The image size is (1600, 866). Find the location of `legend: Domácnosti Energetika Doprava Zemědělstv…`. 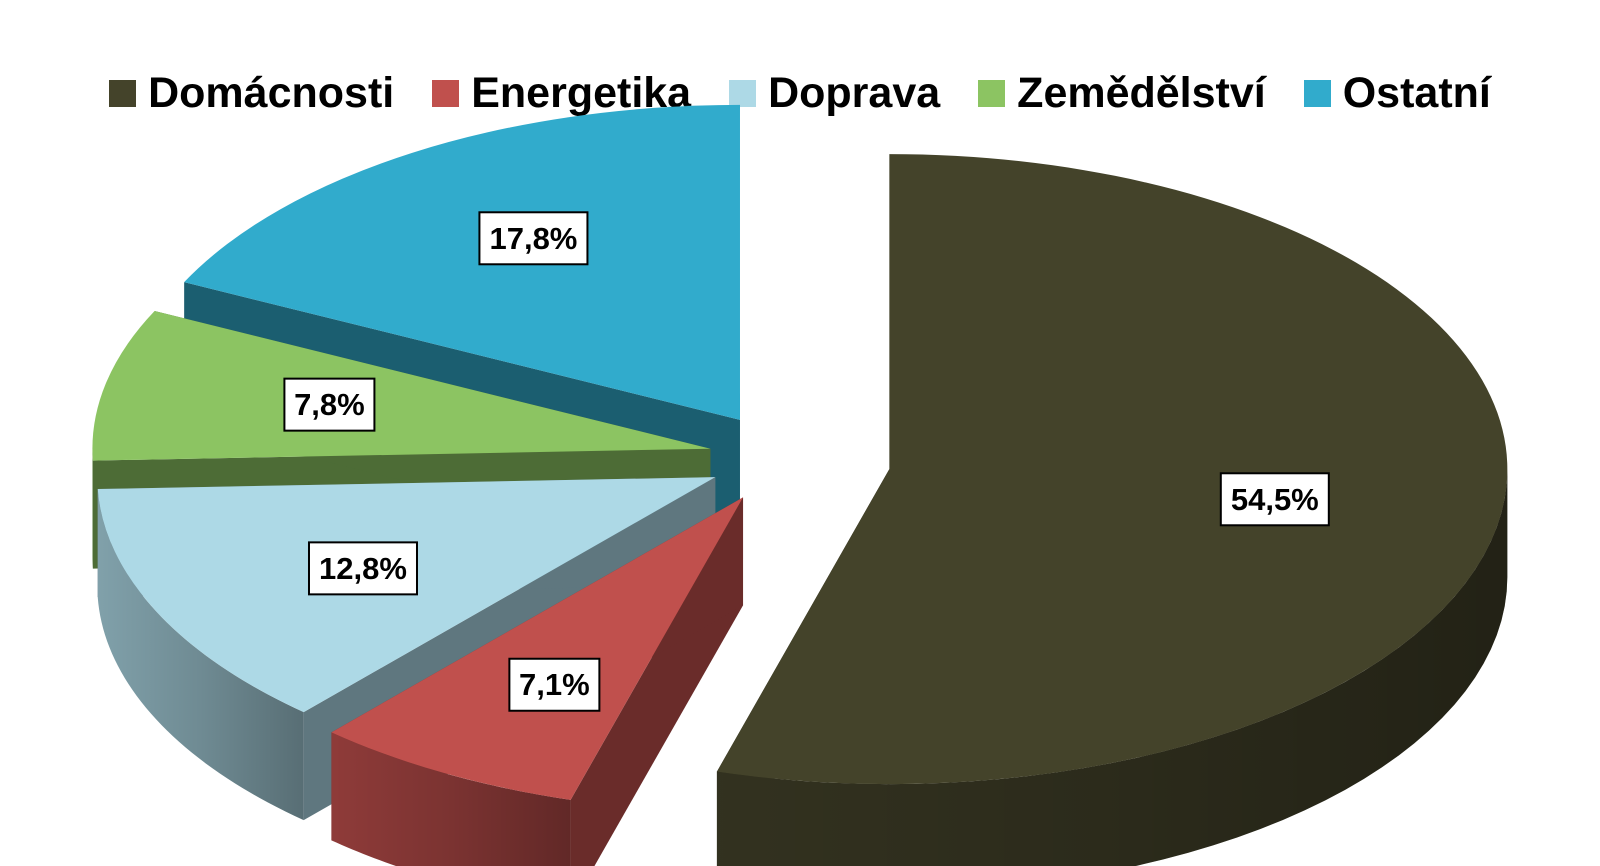

legend: Domácnosti Energetika Doprava Zemědělstv… is located at coordinates (800, 93).